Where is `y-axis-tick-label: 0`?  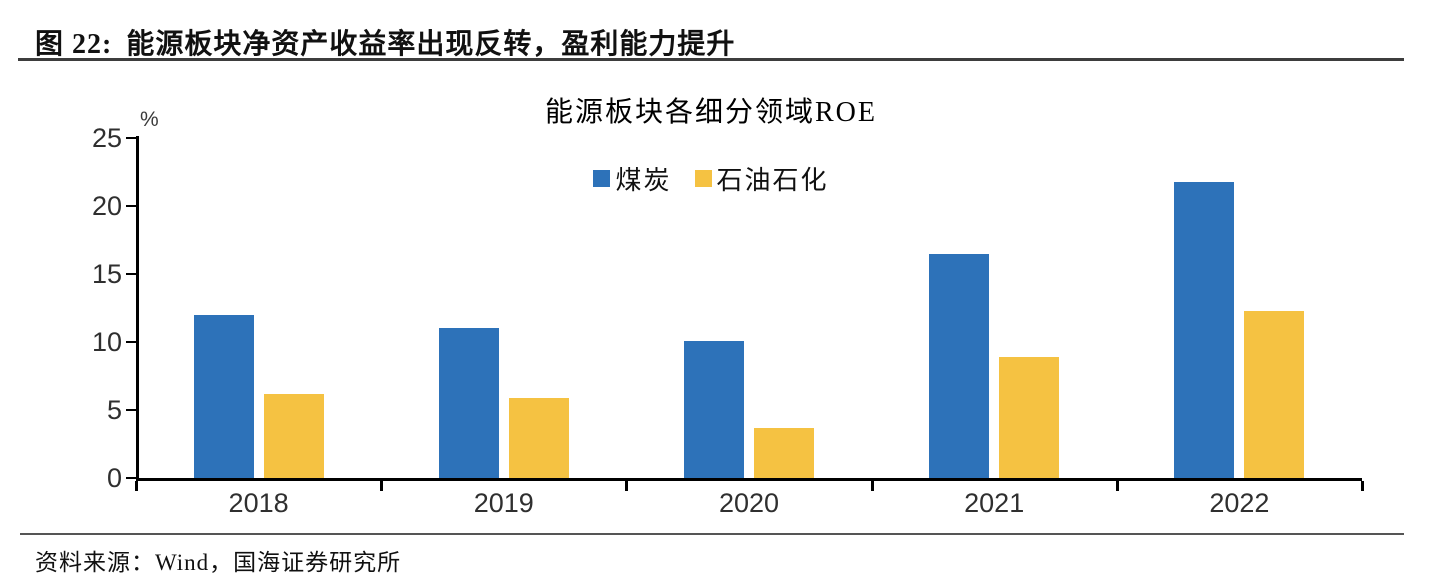 y-axis-tick-label: 0 is located at coordinates (114, 478).